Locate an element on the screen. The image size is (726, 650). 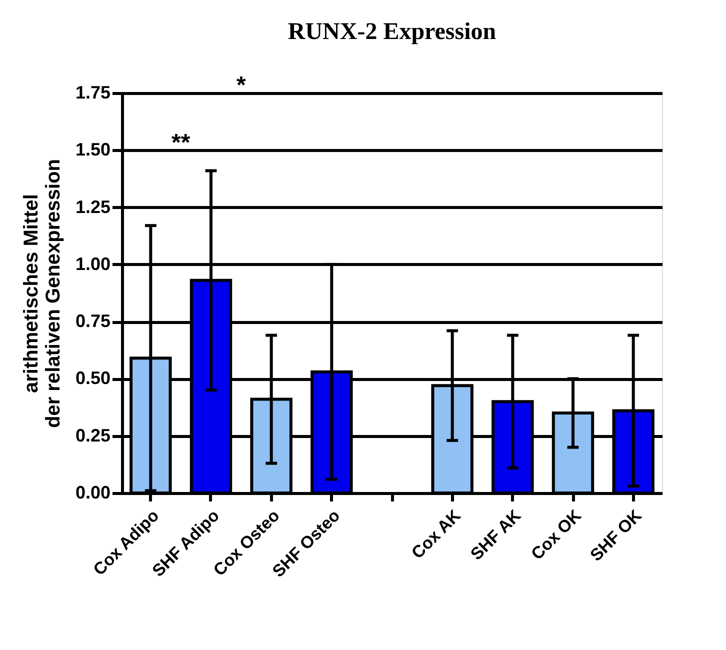
chart-title: RUNX-2 Expression is located at coordinates (392, 32).